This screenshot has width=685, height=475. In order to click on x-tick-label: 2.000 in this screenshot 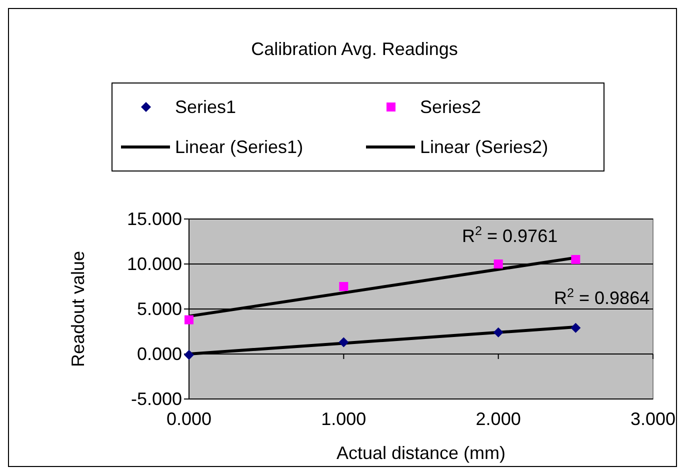, I will do `click(498, 419)`.